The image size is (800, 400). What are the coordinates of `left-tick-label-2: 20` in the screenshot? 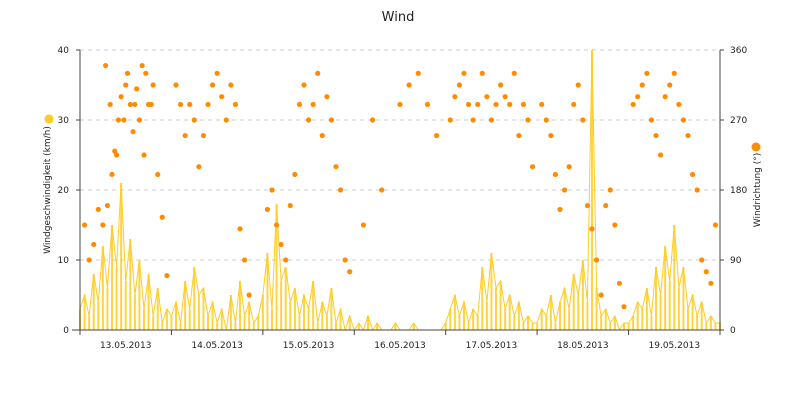 It's located at (64, 191).